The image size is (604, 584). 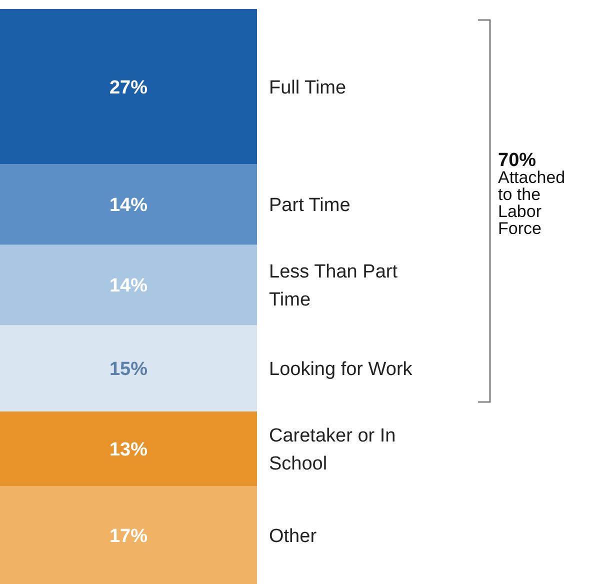 I want to click on series-label: Full Time, so click(x=307, y=87).